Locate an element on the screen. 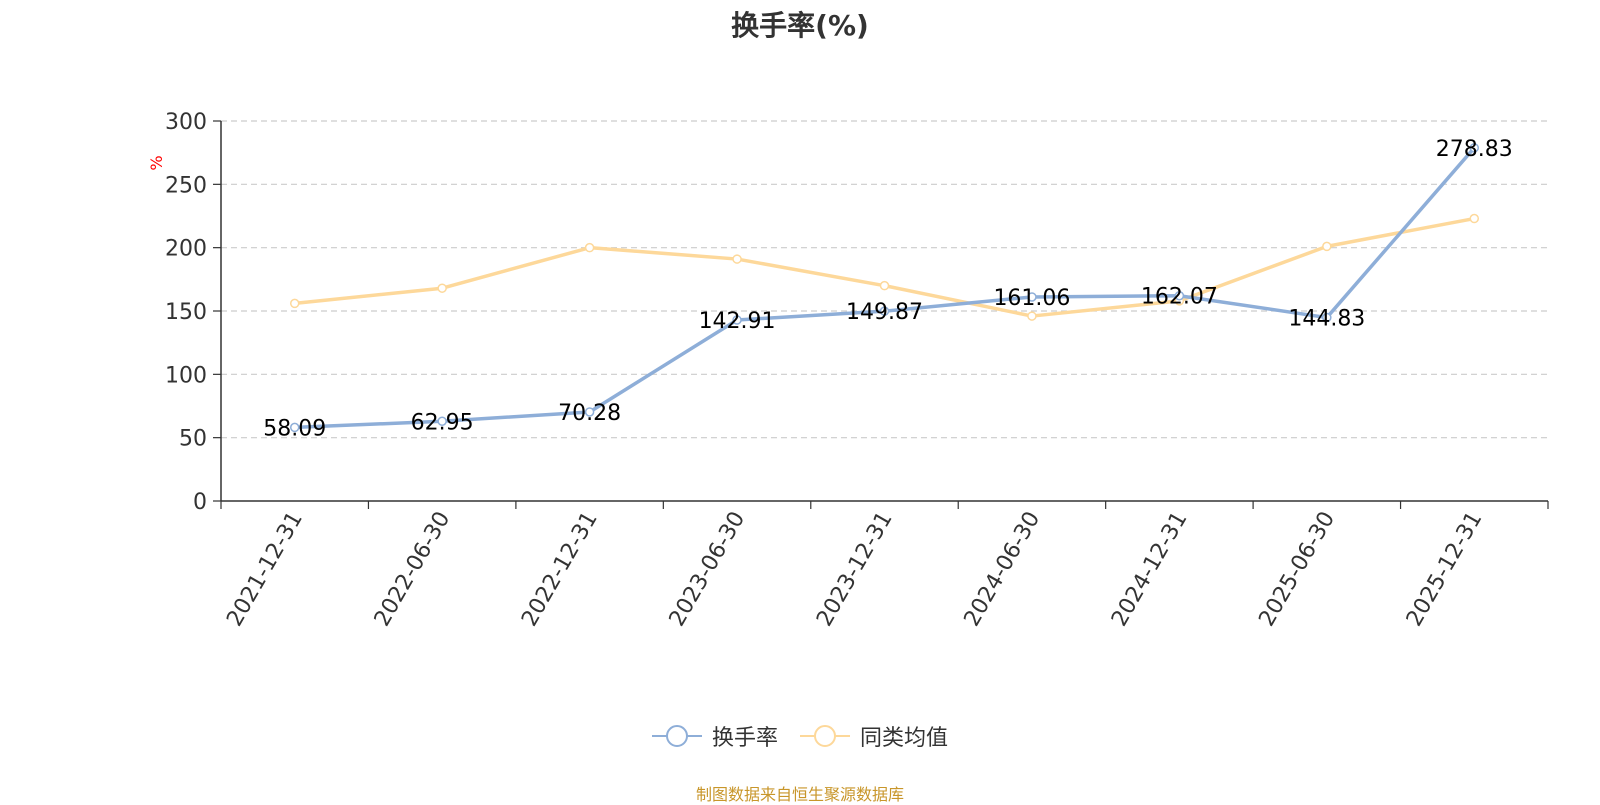 This screenshot has height=805, width=1600. data-label: 70.28 is located at coordinates (589, 413).